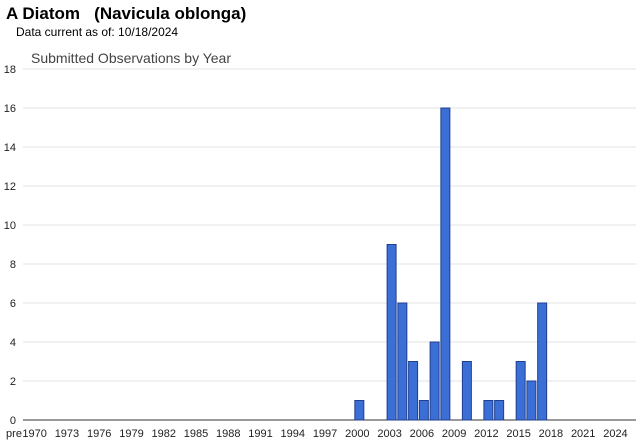 The image size is (640, 442). What do you see at coordinates (228, 434) in the screenshot?
I see `x-tick-label: 1988` at bounding box center [228, 434].